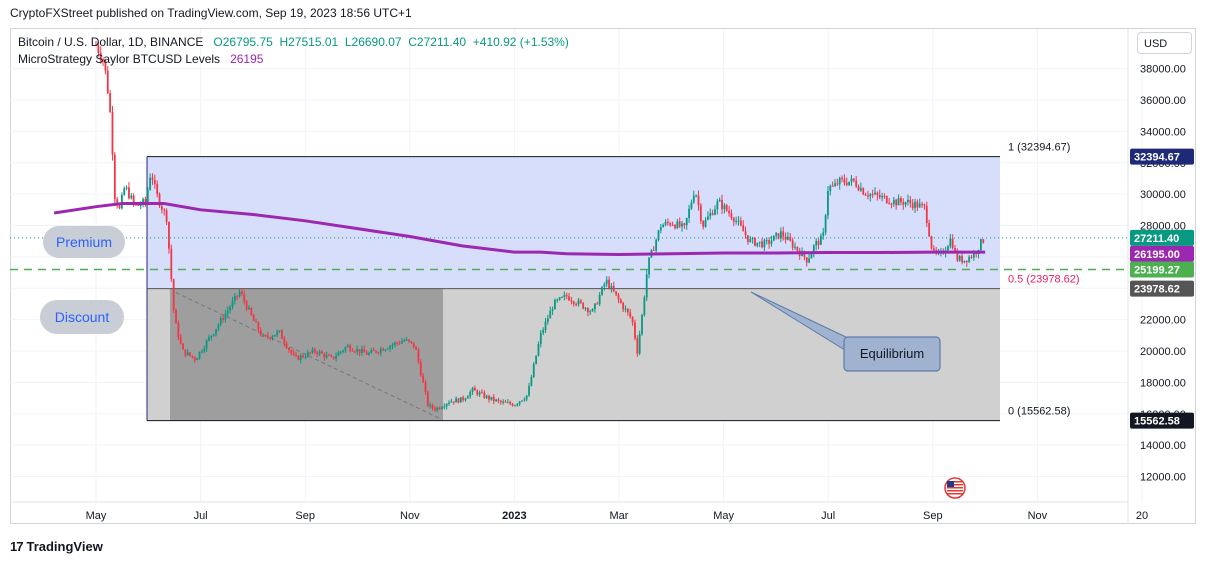 This screenshot has height=564, width=1207. I want to click on fib-0-tag: 15562.58, so click(1157, 422).